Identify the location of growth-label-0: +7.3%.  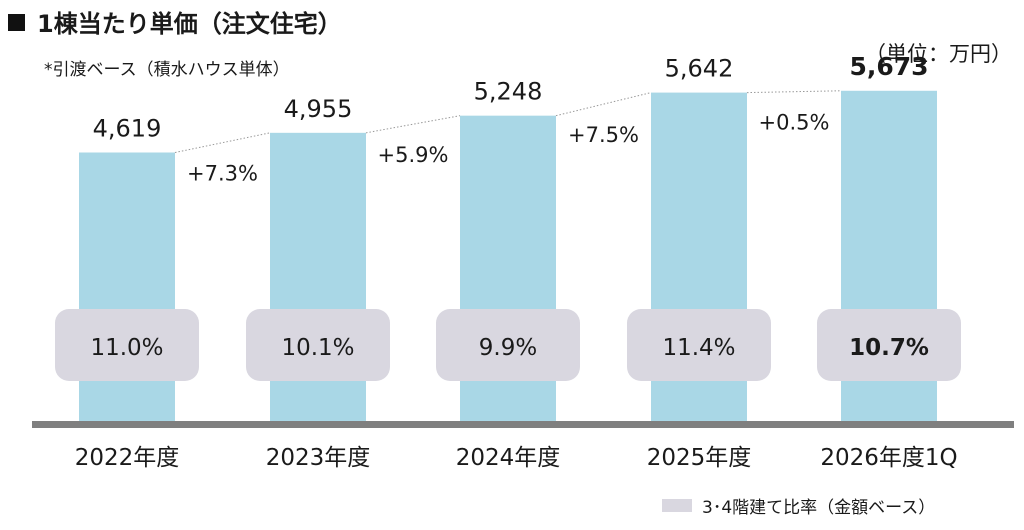
(222, 174).